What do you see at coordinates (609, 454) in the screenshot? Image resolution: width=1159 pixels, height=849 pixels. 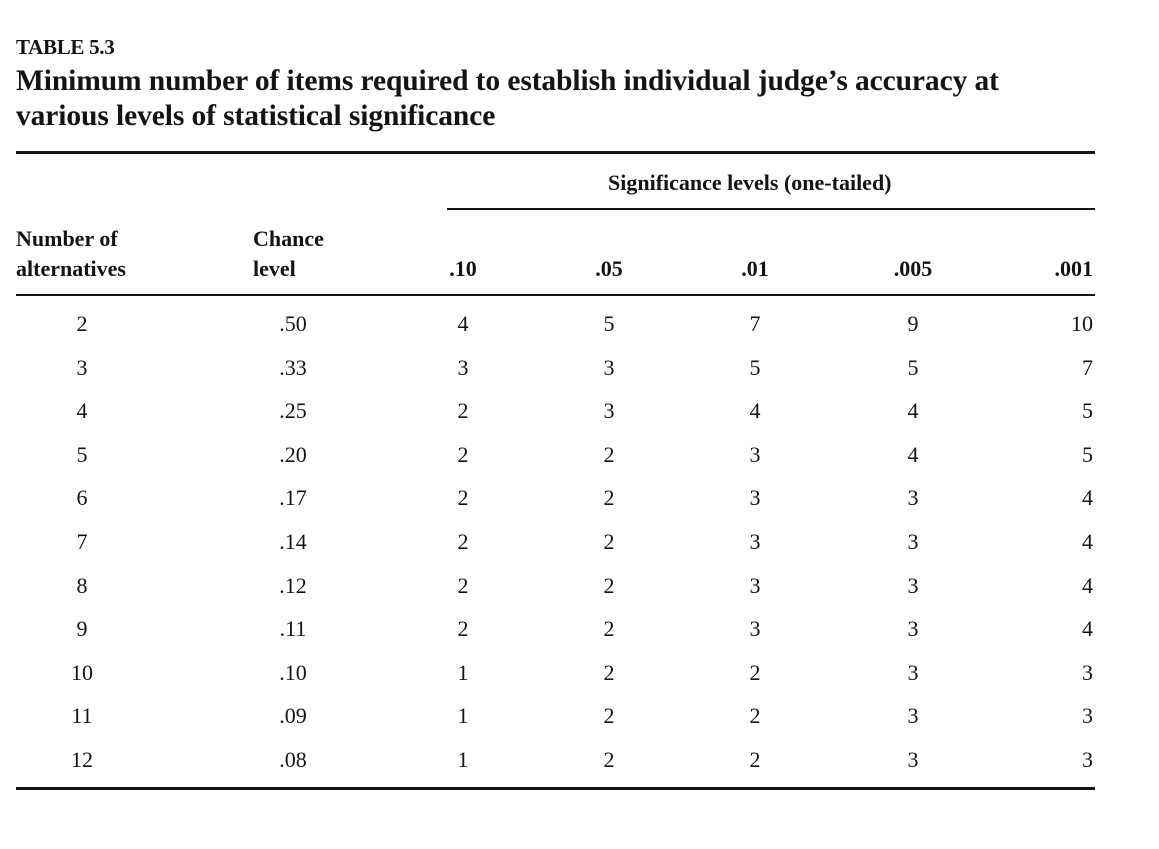 I see `table-cell-r3-c3: 2` at bounding box center [609, 454].